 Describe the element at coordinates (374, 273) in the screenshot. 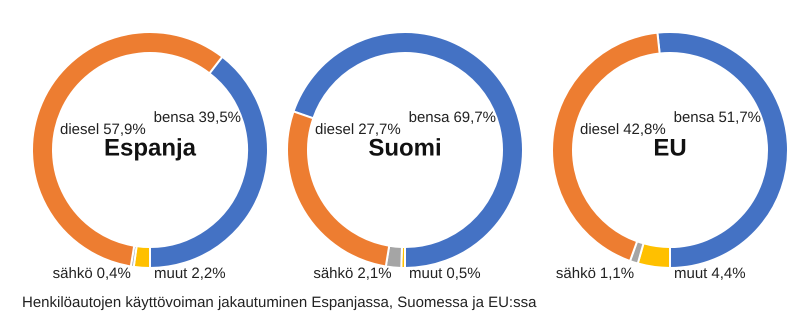

I see `data-label: 2,1%` at that location.